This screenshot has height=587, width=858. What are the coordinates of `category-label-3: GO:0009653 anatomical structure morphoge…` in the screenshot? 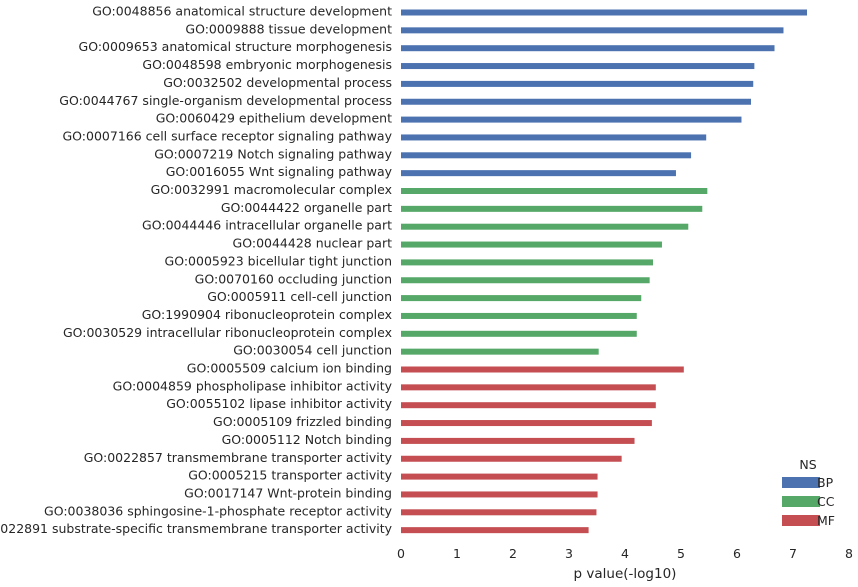 It's located at (235, 46).